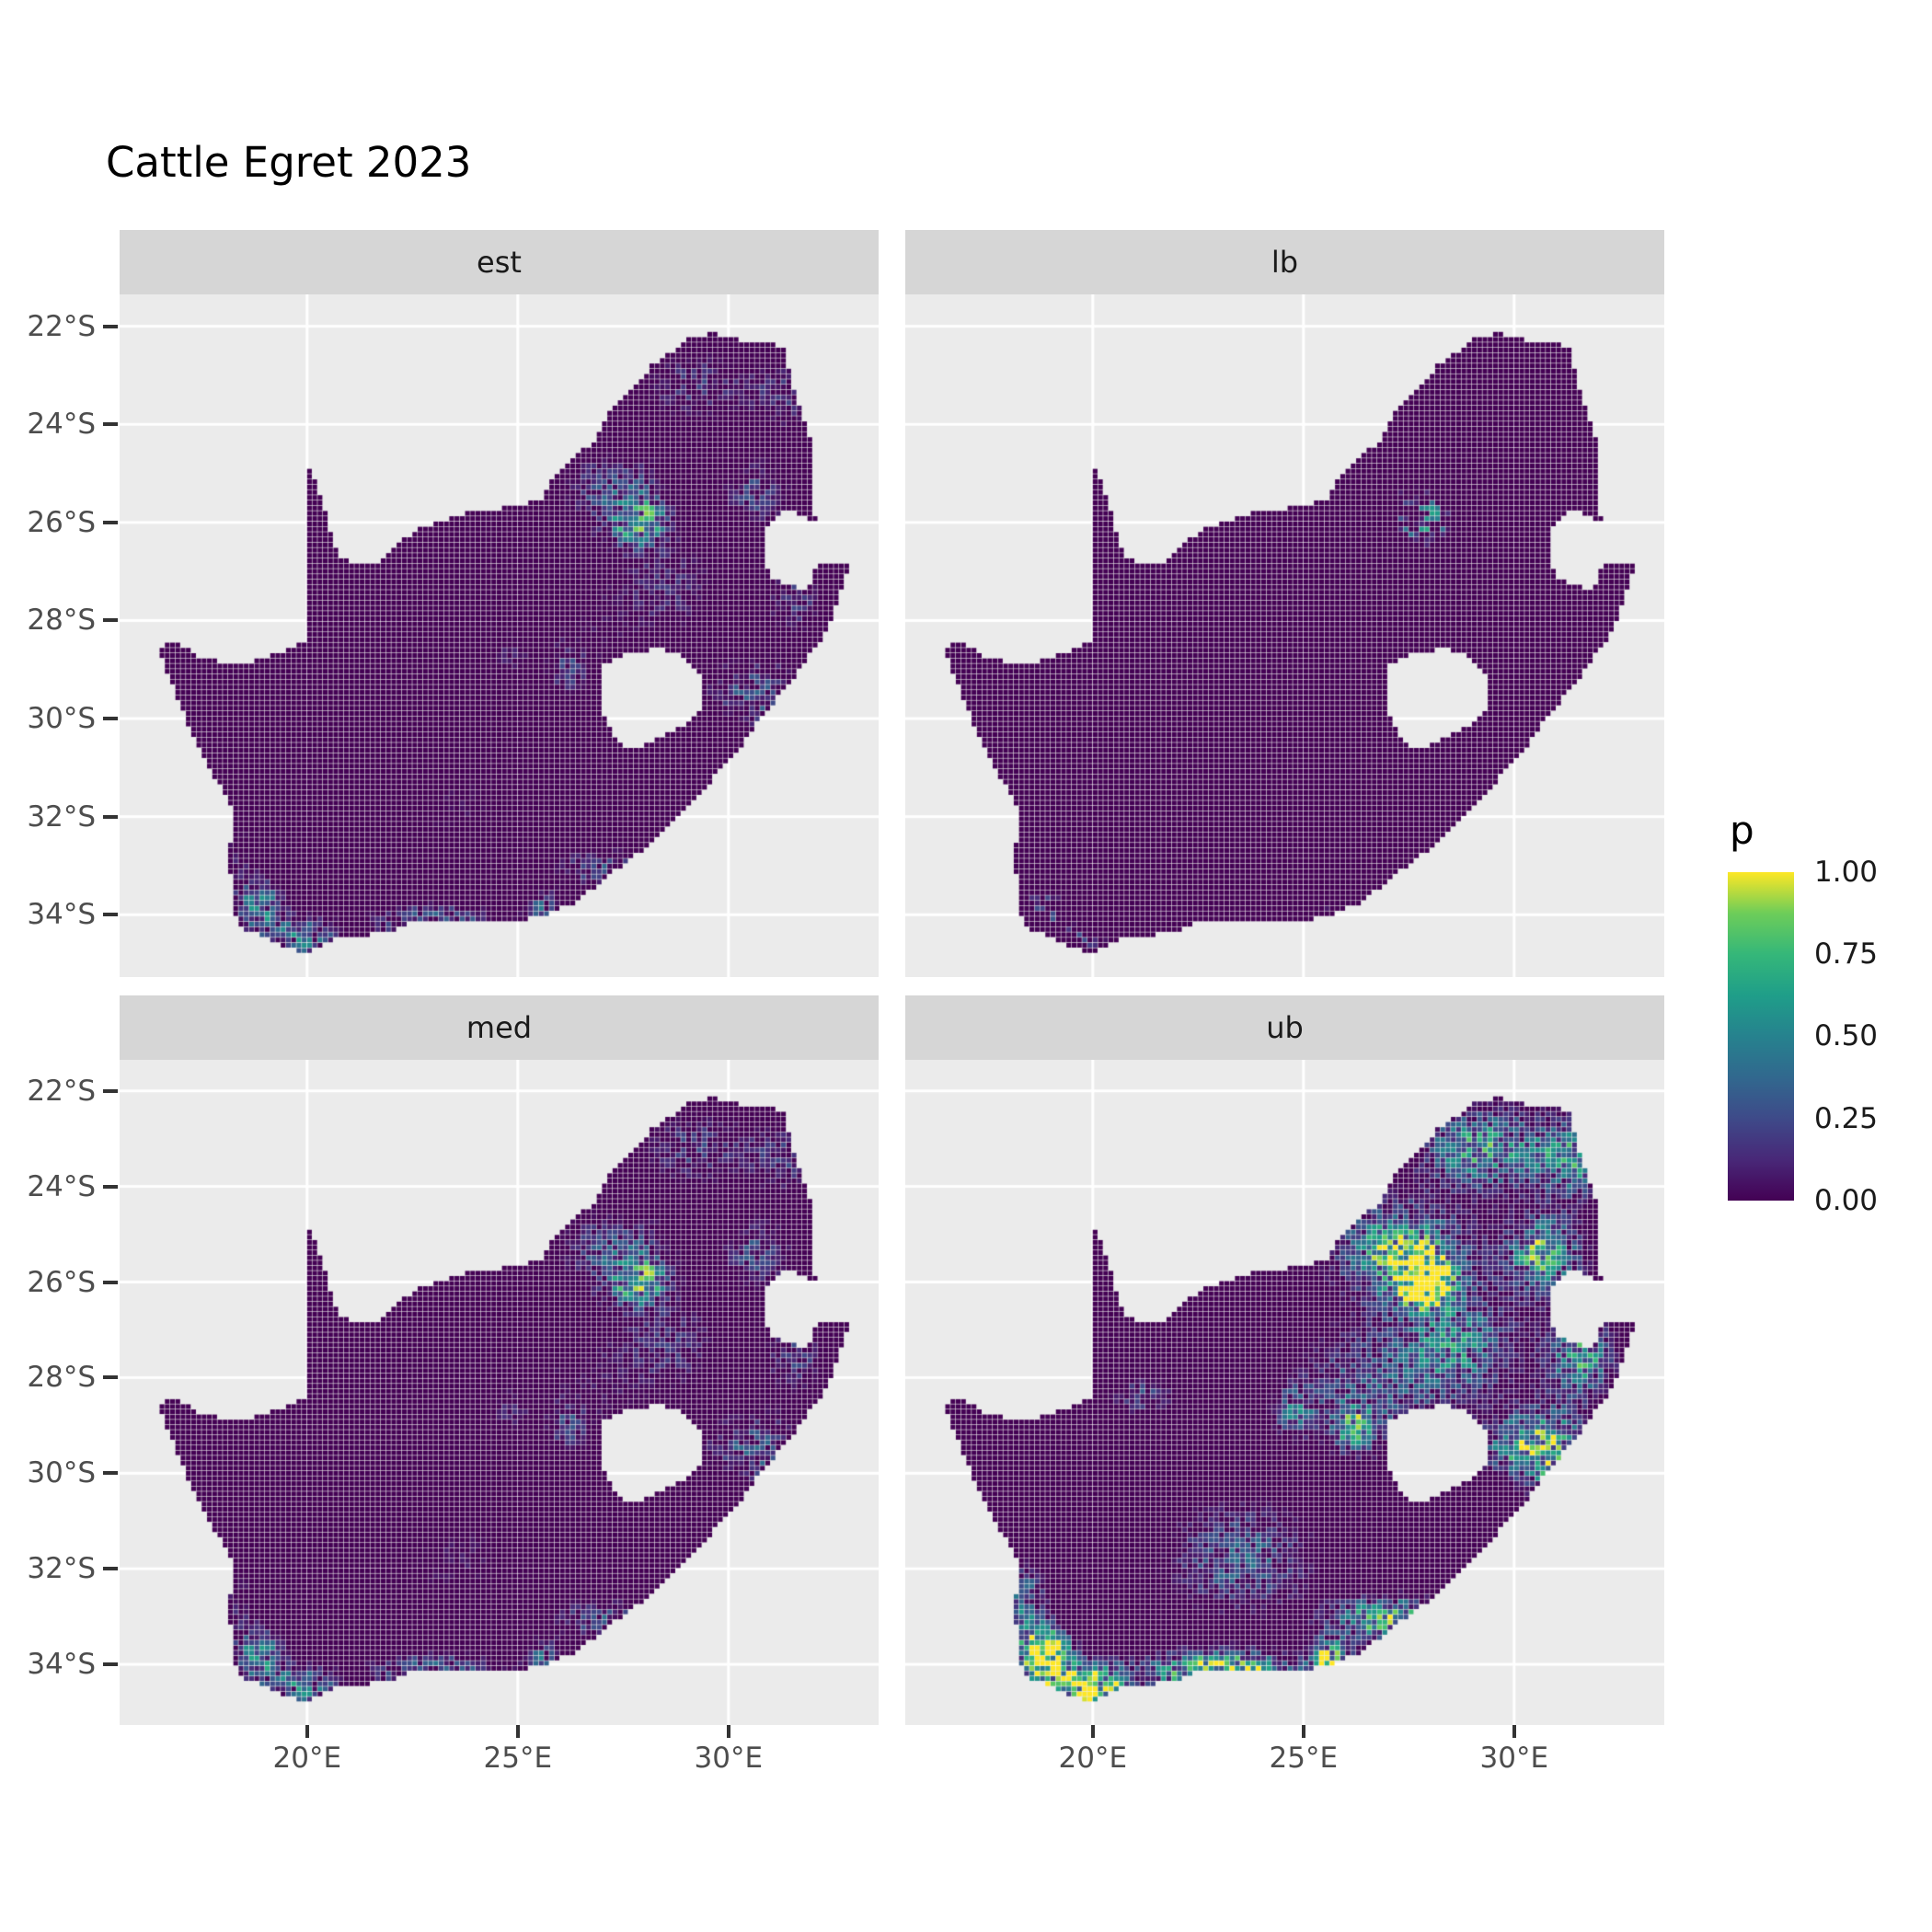 Image resolution: width=1932 pixels, height=1932 pixels. Describe the element at coordinates (499, 635) in the screenshot. I see `facet-canvas-est` at that location.